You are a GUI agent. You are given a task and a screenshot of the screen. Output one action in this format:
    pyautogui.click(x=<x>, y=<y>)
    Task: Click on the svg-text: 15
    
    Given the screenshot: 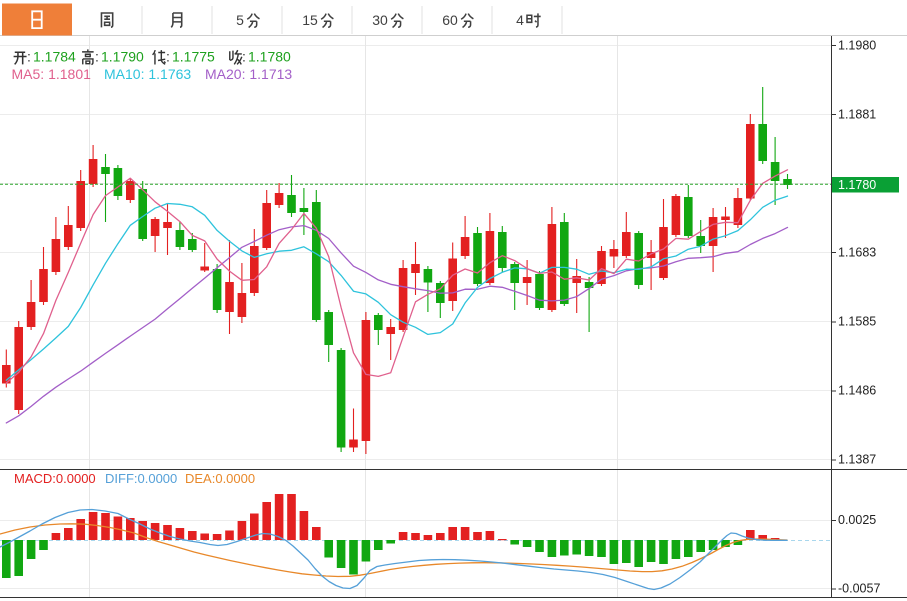 What is the action you would take?
    pyautogui.click(x=310, y=20)
    